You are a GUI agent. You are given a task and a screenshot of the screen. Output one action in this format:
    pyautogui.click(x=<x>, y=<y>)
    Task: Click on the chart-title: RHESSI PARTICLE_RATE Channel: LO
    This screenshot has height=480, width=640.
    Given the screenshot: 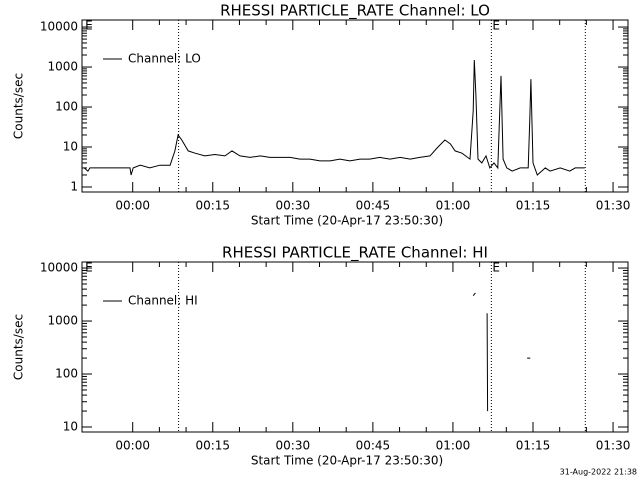 What is the action you would take?
    pyautogui.click(x=355, y=11)
    